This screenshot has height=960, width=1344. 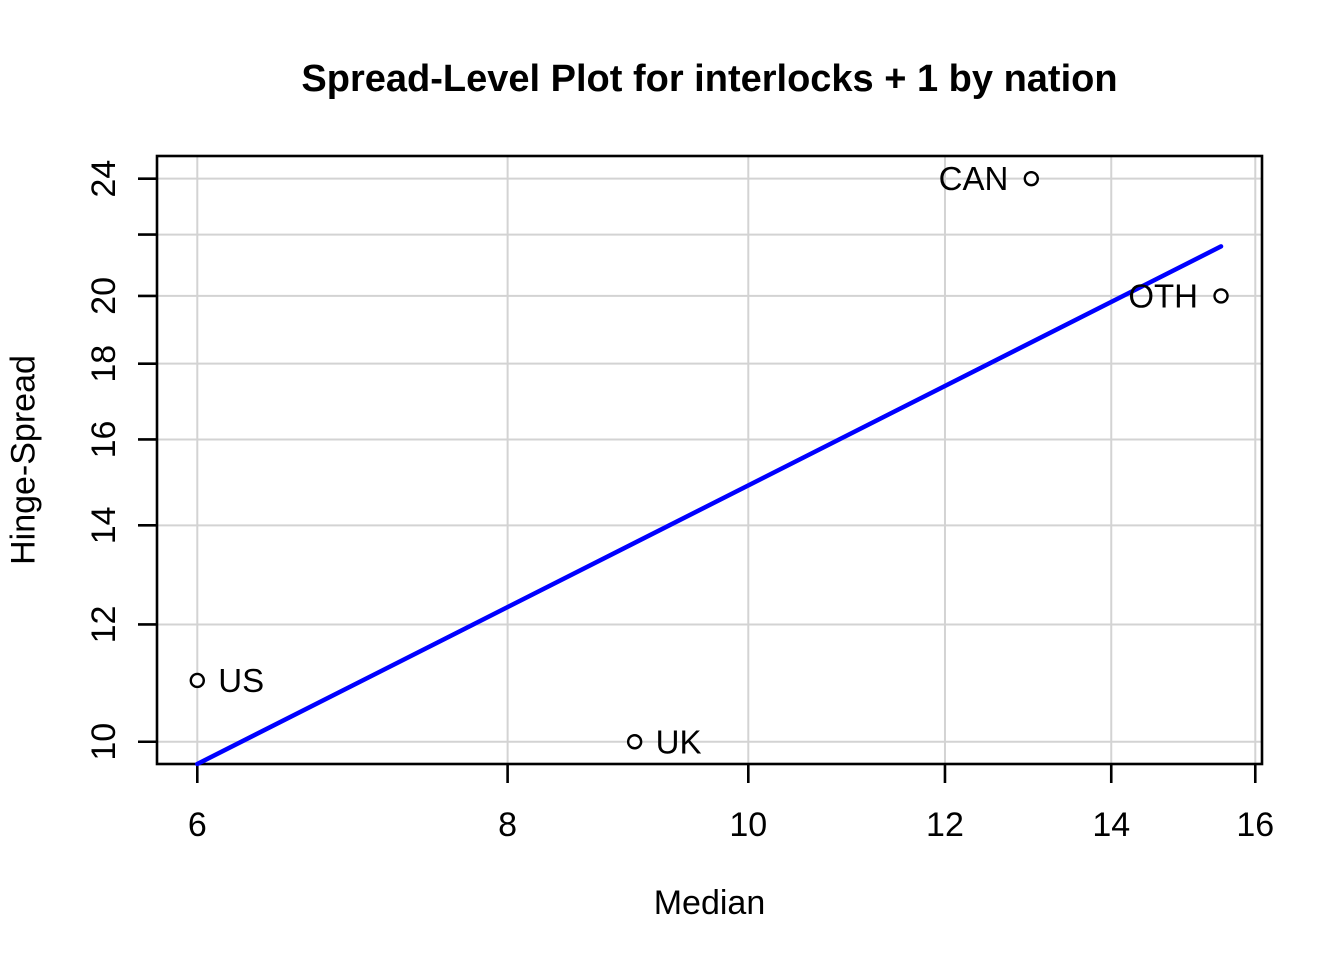 I want to click on y-tick-label: 16, so click(x=104, y=440).